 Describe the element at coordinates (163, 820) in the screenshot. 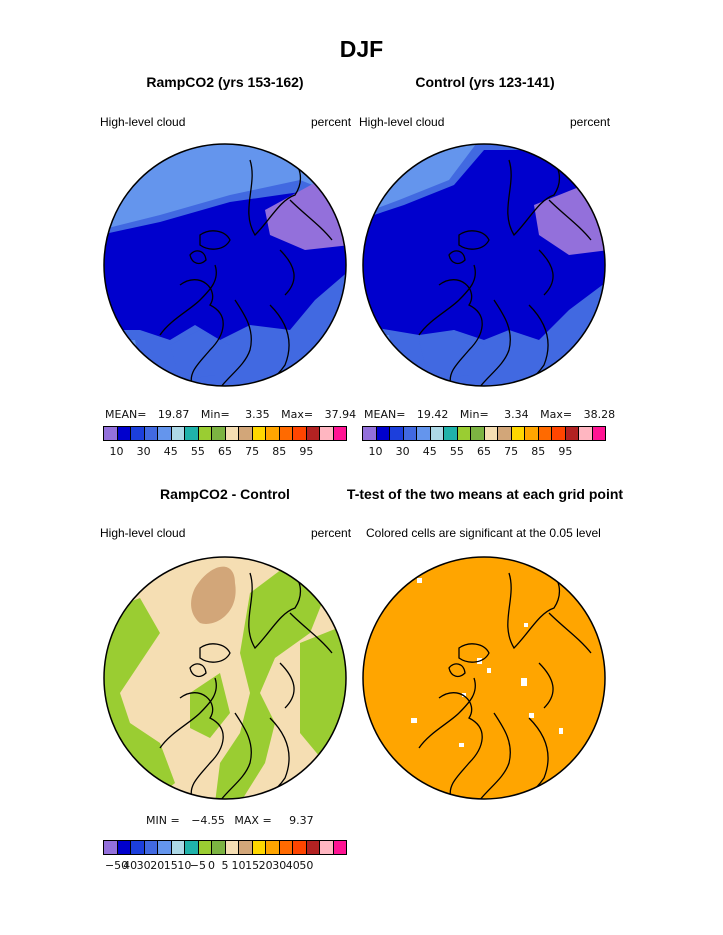

I see `min-label: MIN =` at that location.